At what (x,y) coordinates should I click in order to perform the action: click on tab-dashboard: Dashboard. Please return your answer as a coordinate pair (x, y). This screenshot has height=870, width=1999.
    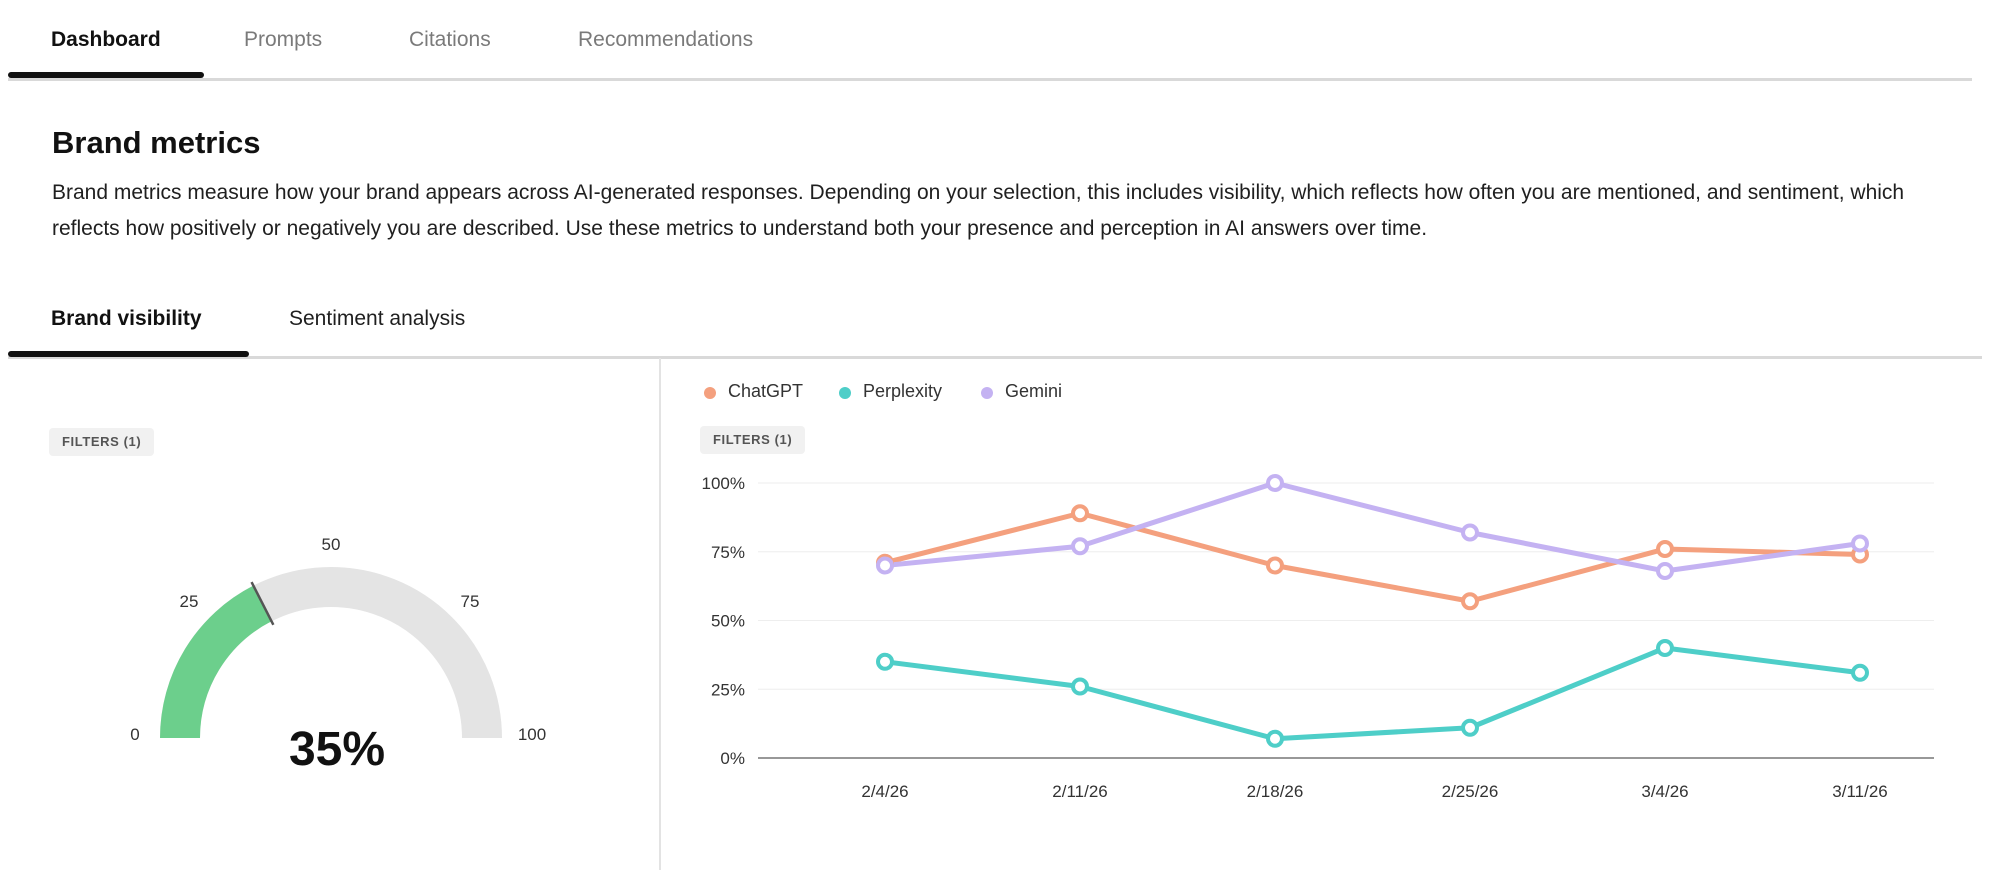
    Looking at the image, I should click on (106, 39).